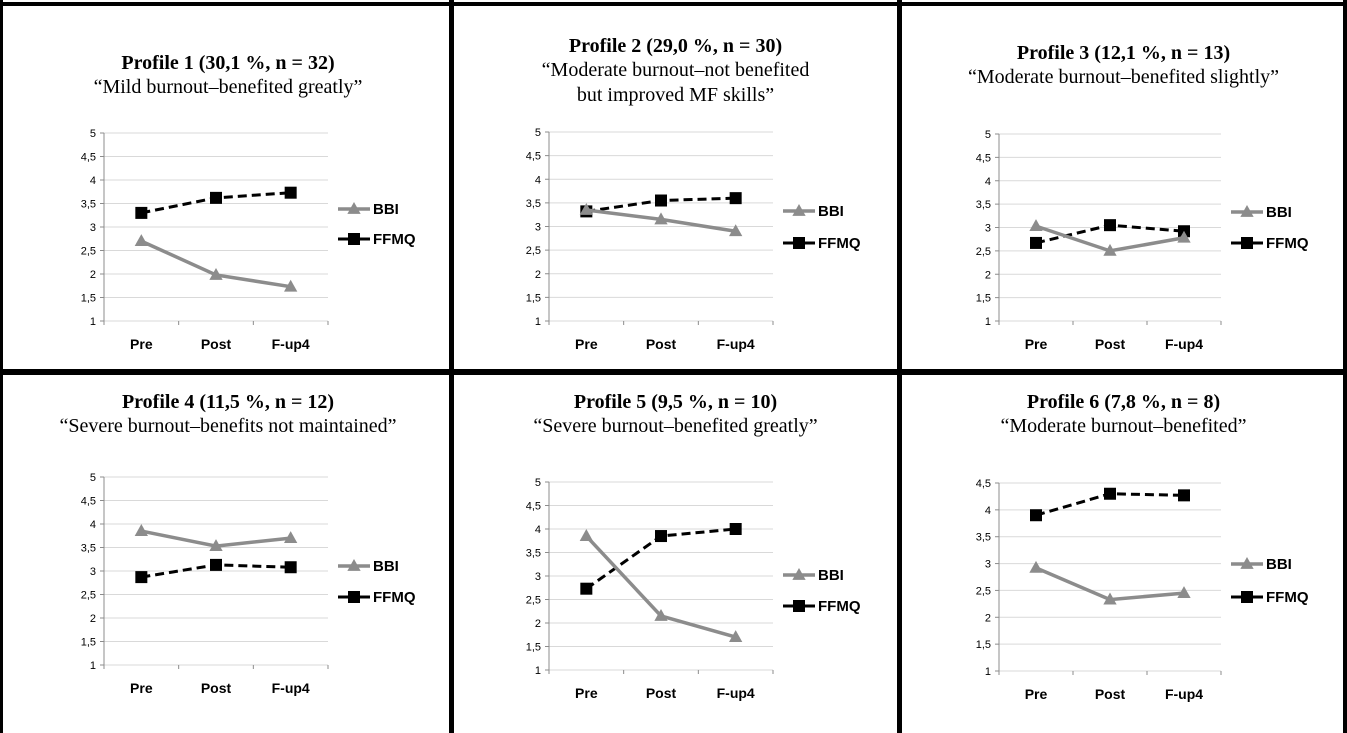  Describe the element at coordinates (1123, 77) in the screenshot. I see `profile-subtitle: “Moderate burnout–benefited slightly”` at that location.